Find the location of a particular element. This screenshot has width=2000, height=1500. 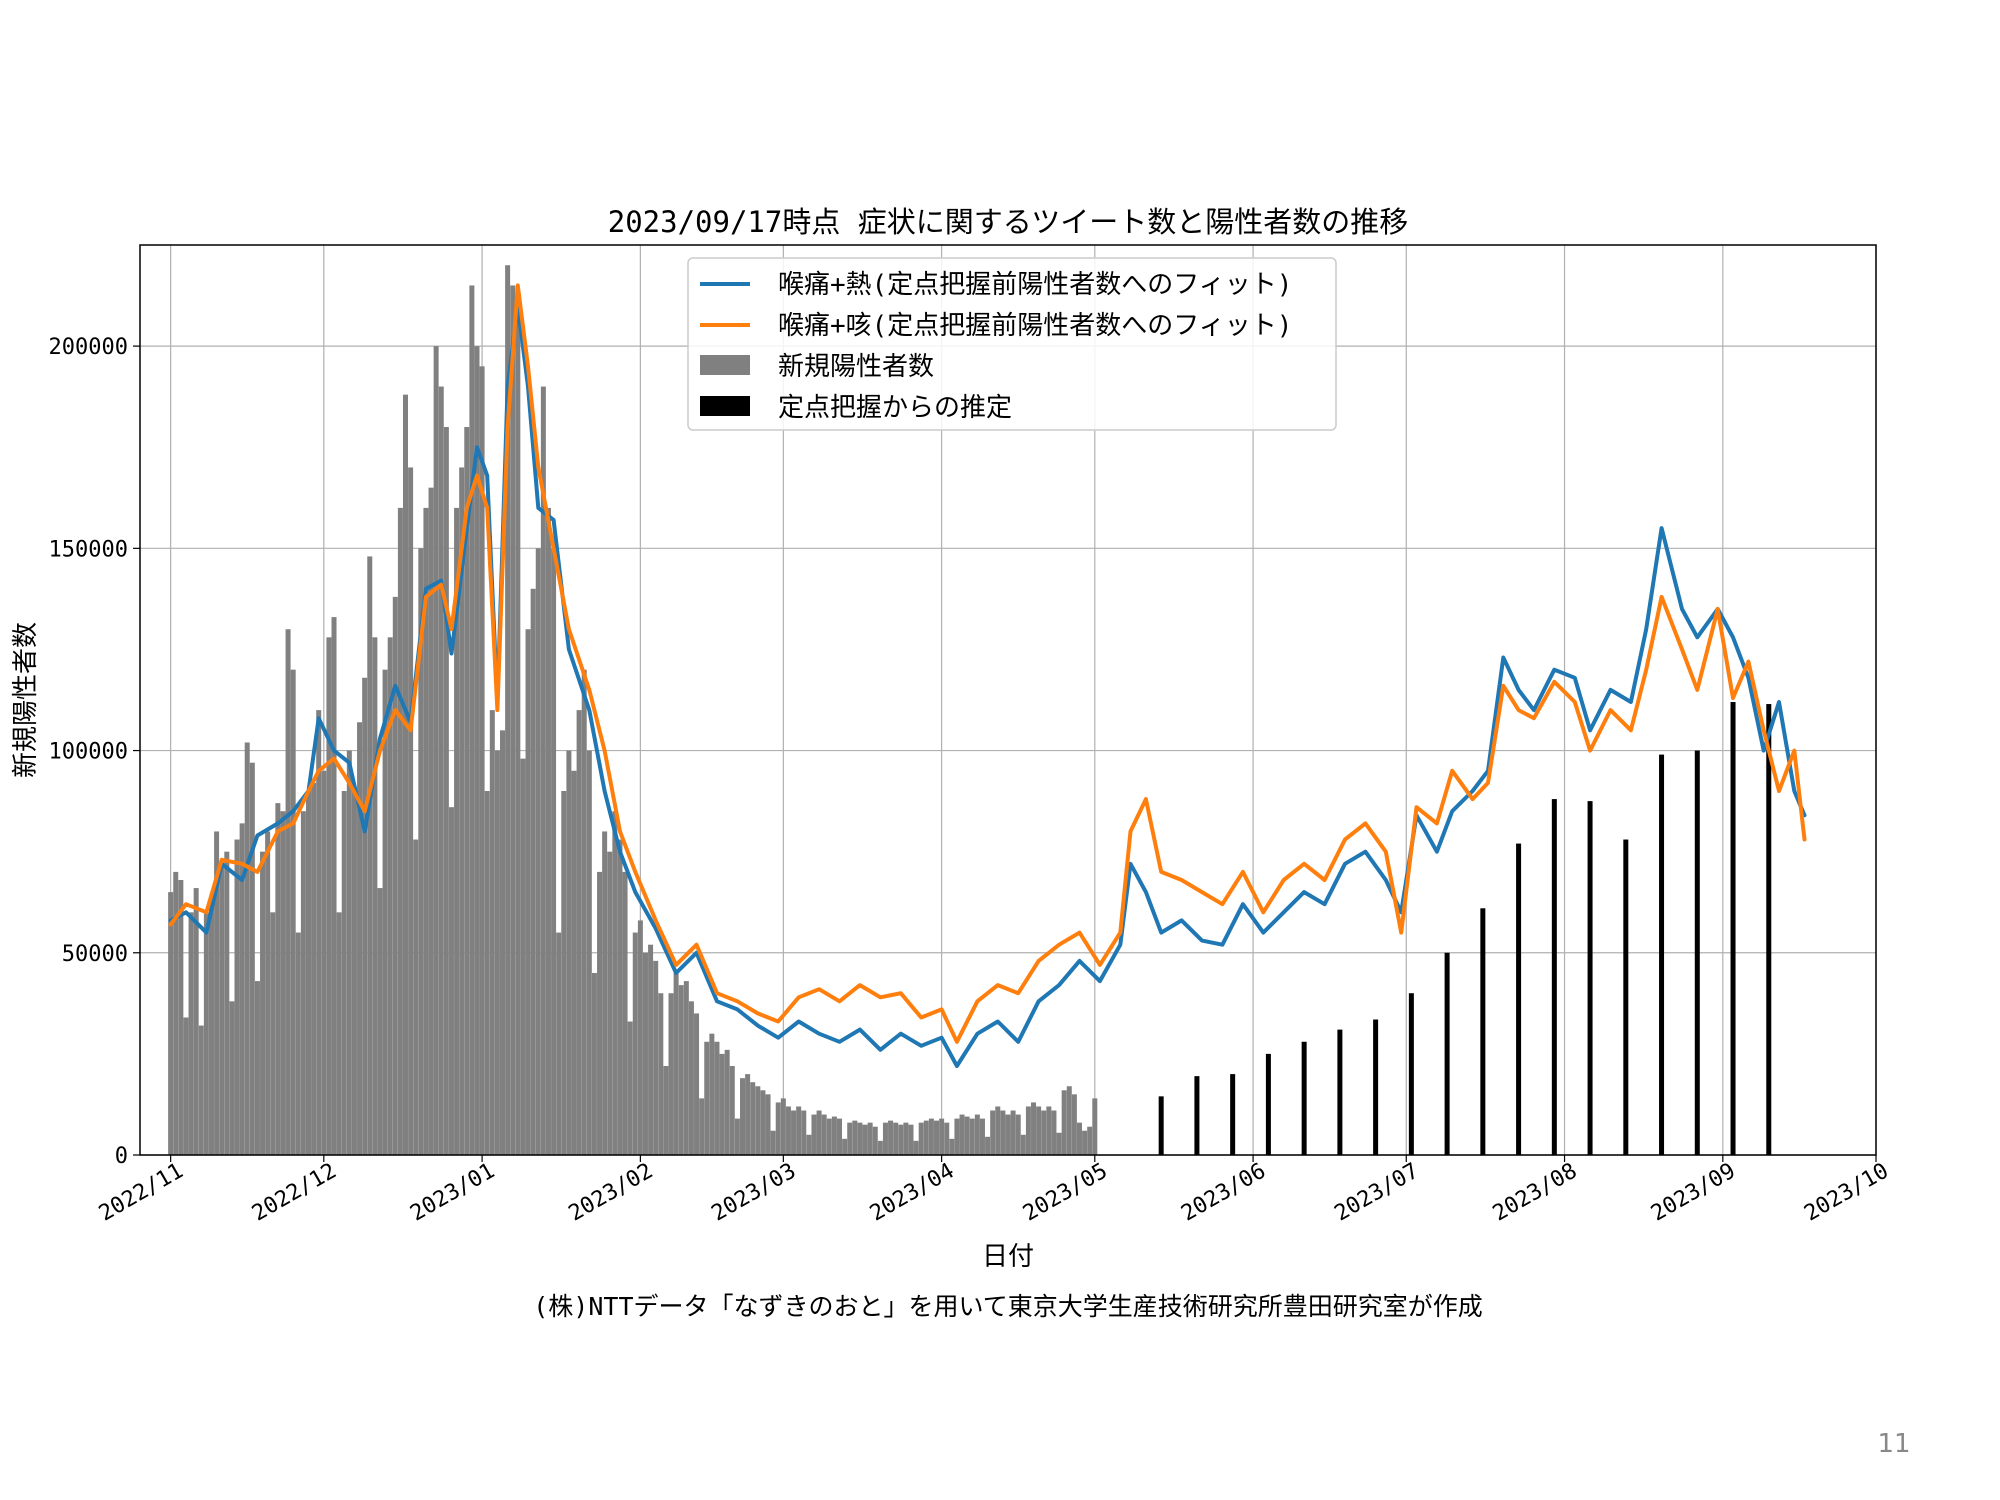

legend-label-fever: 喉痛+熱(定点把握前陽性者数へのフィット) is located at coordinates (1035, 285).